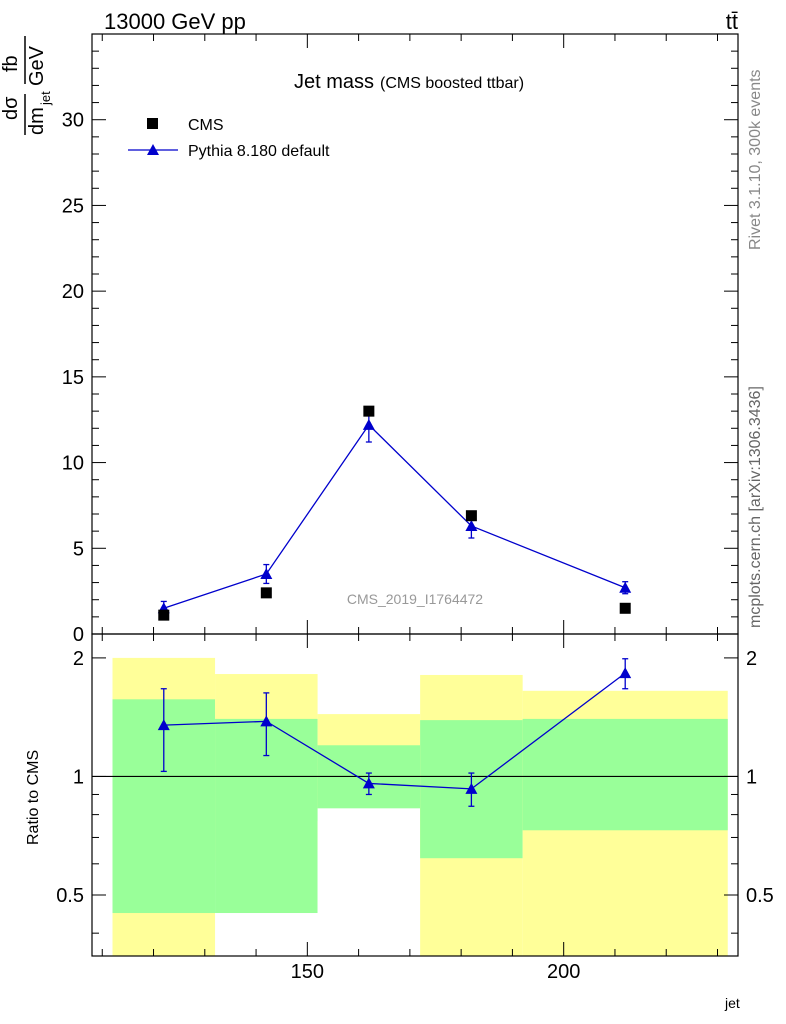  What do you see at coordinates (73, 206) in the screenshot?
I see `main-ytick-label: 25` at bounding box center [73, 206].